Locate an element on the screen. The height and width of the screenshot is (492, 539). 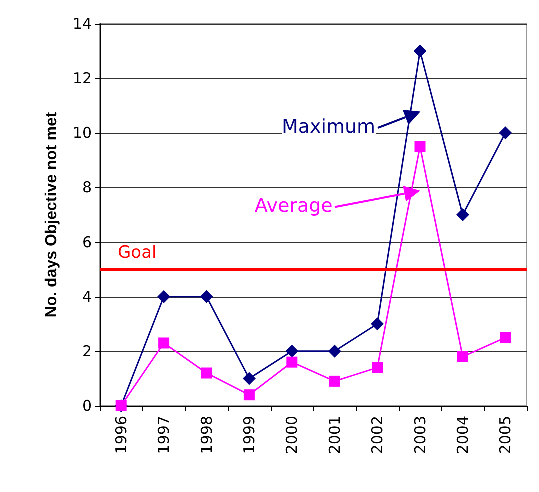
x-tick-label: 2003 is located at coordinates (420, 435).